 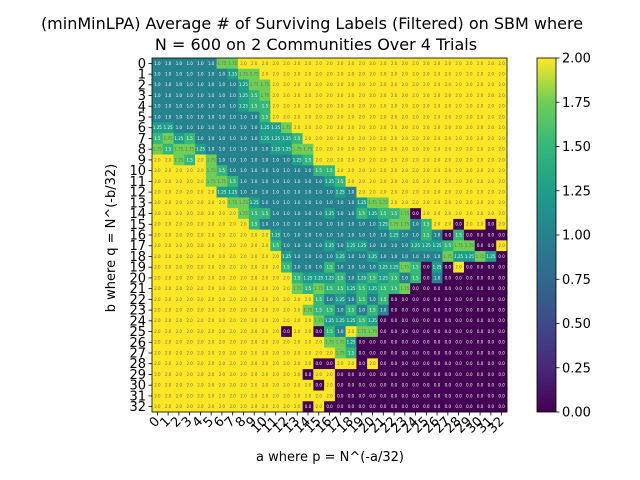 What do you see at coordinates (142, 150) in the screenshot?
I see `y-tick-label: 8` at bounding box center [142, 150].